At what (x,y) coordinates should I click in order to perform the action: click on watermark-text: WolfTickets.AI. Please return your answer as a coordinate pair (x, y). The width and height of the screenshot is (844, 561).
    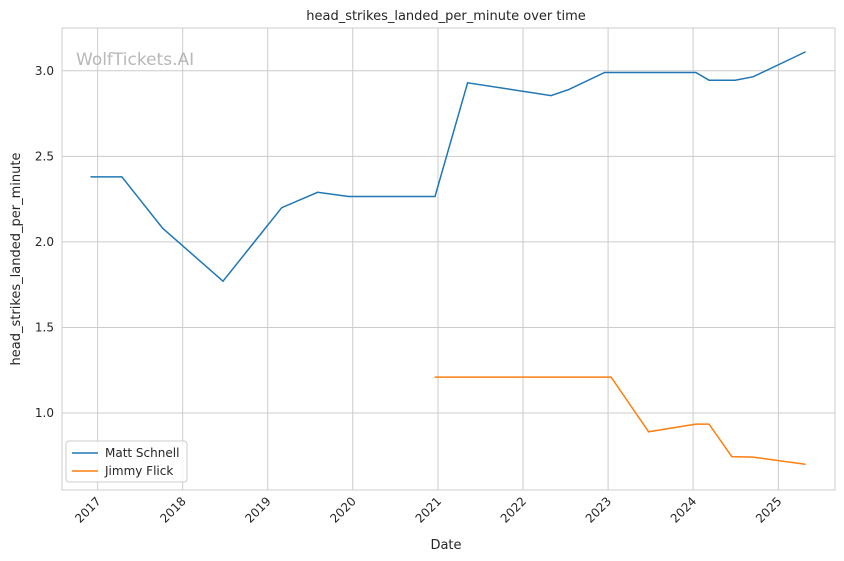
    Looking at the image, I should click on (135, 60).